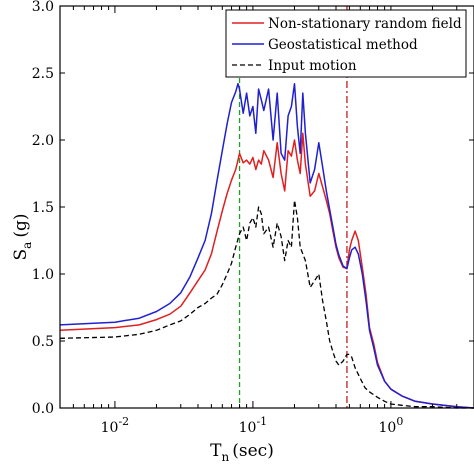 This screenshot has height=466, width=474. I want to click on y-axis-label-unit: (g), so click(21, 226).